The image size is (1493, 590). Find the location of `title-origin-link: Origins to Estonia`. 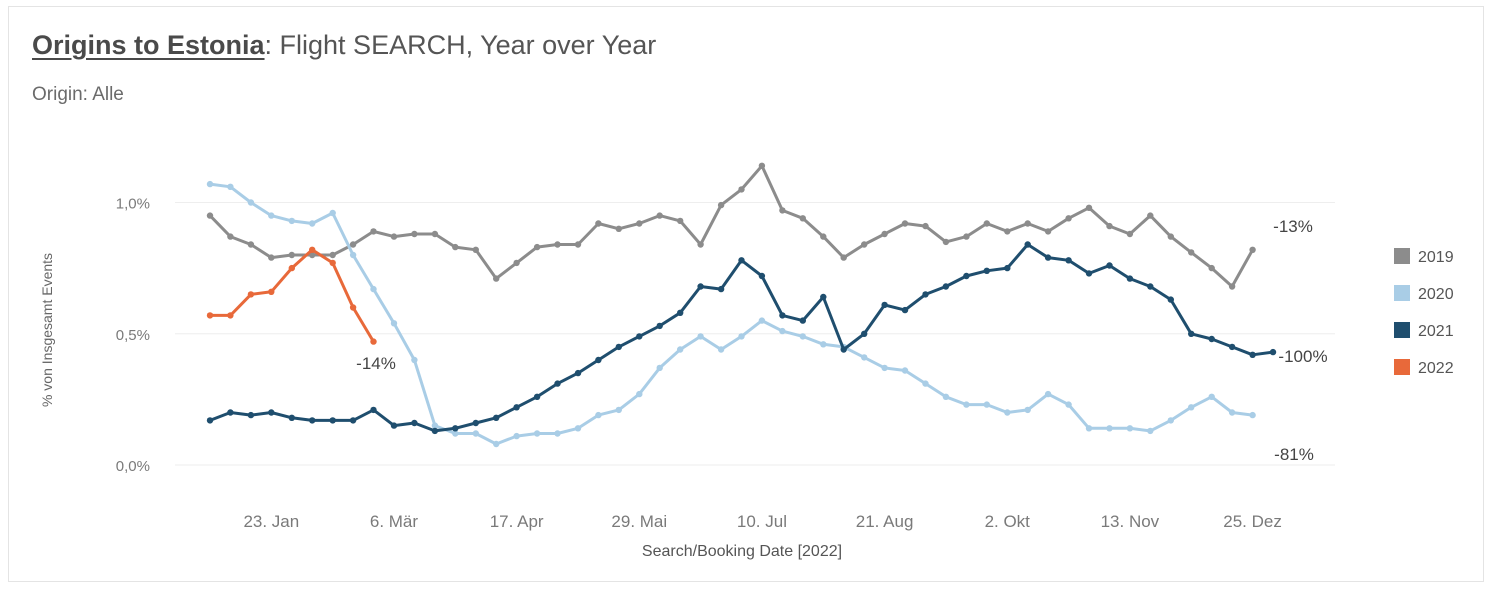

title-origin-link: Origins to Estonia is located at coordinates (148, 45).